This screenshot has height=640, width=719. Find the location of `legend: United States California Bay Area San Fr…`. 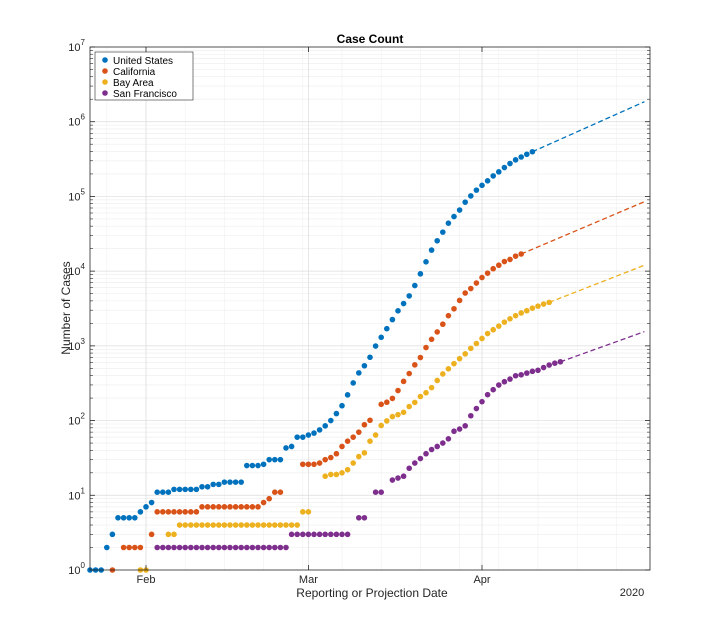

legend: United States California Bay Area San Fr… is located at coordinates (144, 76).